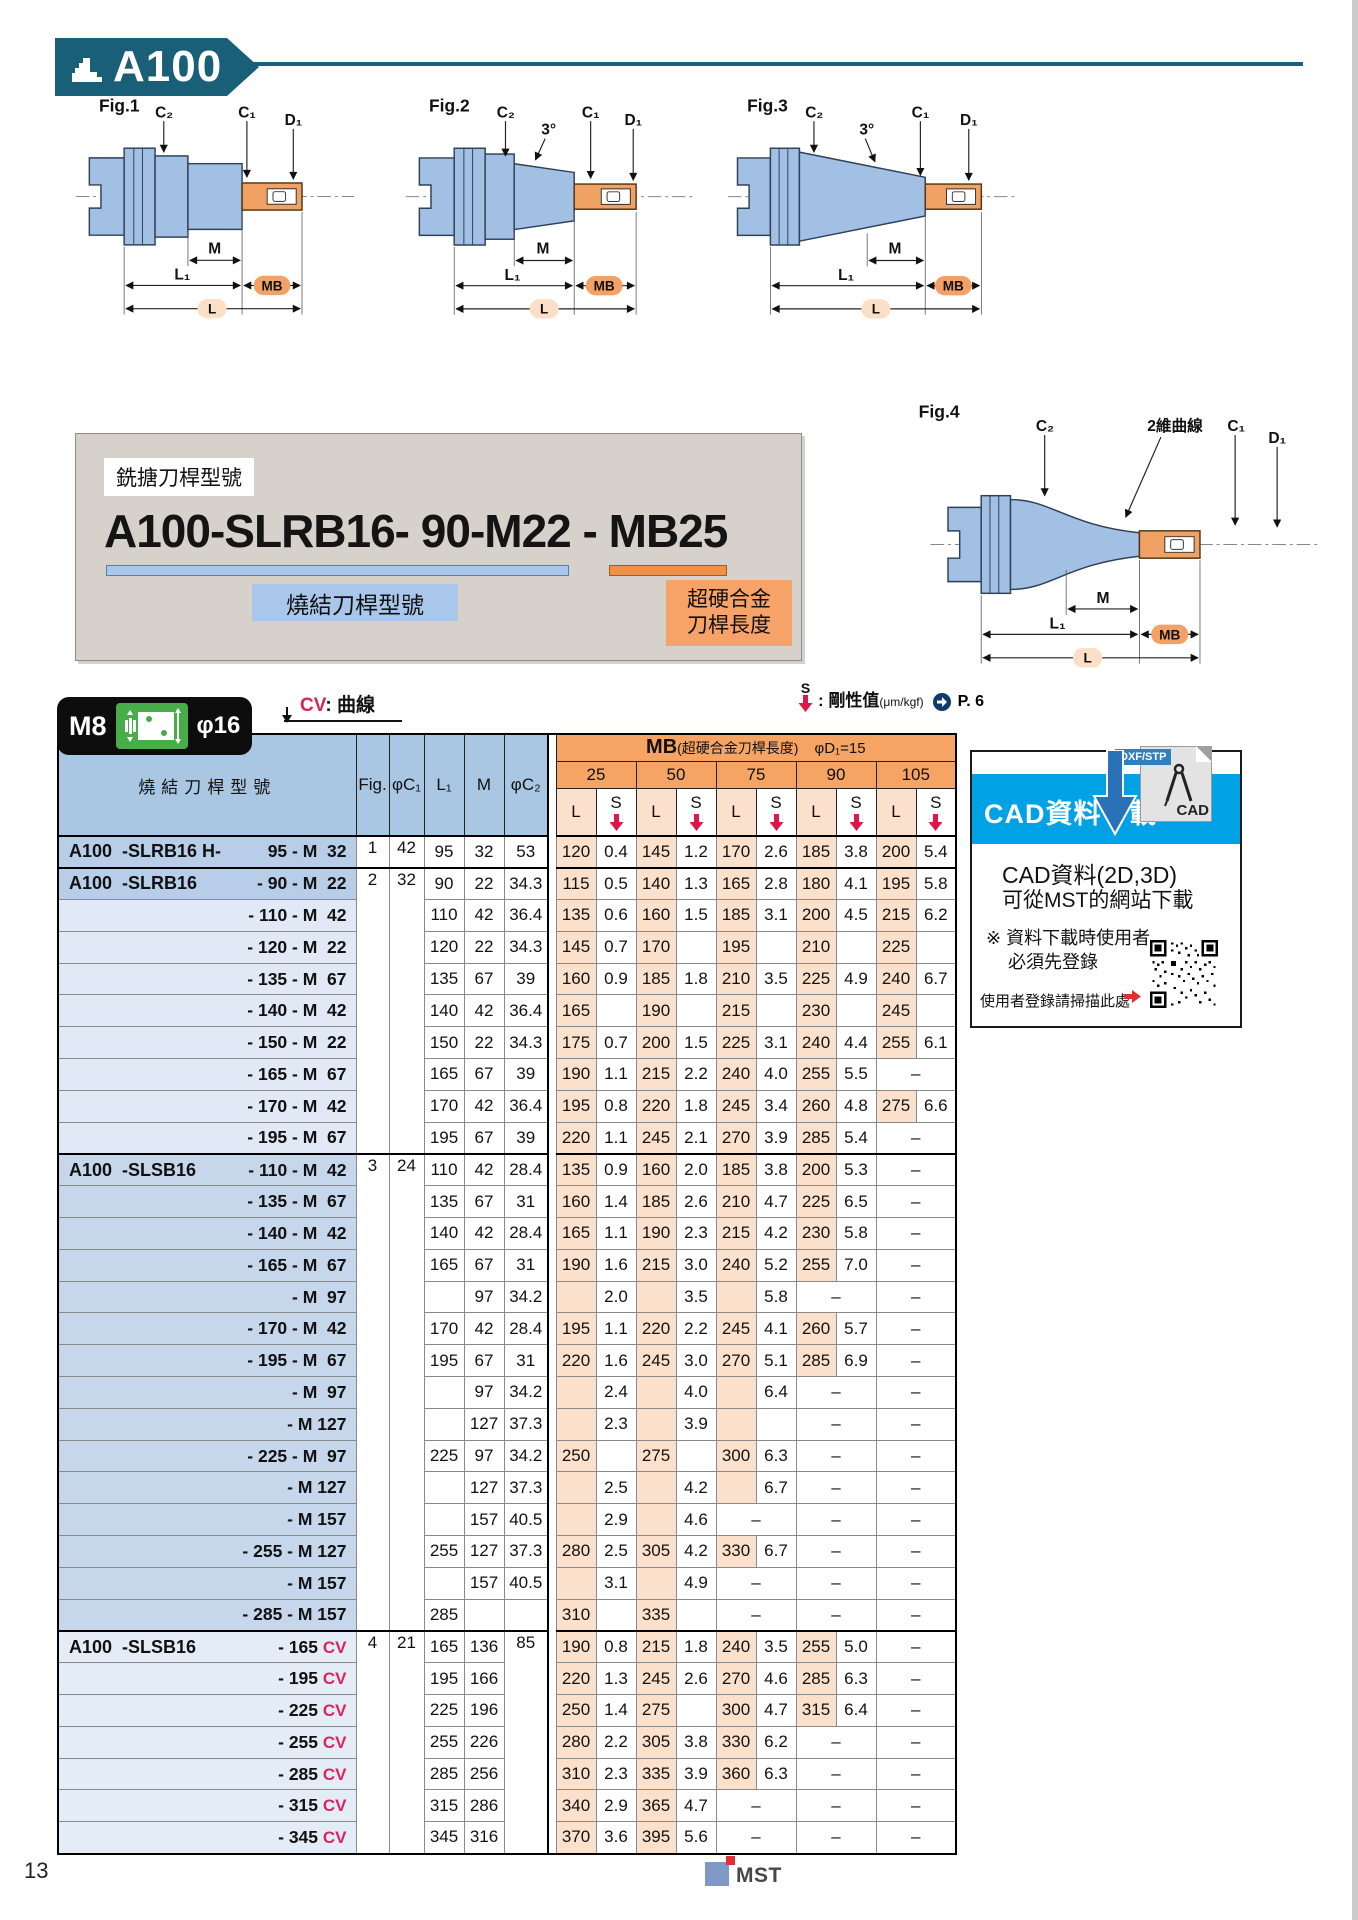 This screenshot has height=1920, width=1358. What do you see at coordinates (507, 1520) in the screenshot?
I see `table-row: - M 157 157 40.5 2.9 4.6– – –` at bounding box center [507, 1520].